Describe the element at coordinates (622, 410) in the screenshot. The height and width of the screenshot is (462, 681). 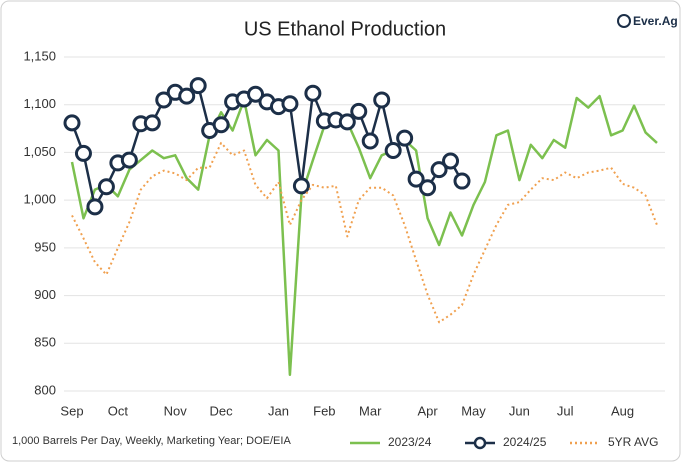
I see `x-tick-label: Aug` at that location.